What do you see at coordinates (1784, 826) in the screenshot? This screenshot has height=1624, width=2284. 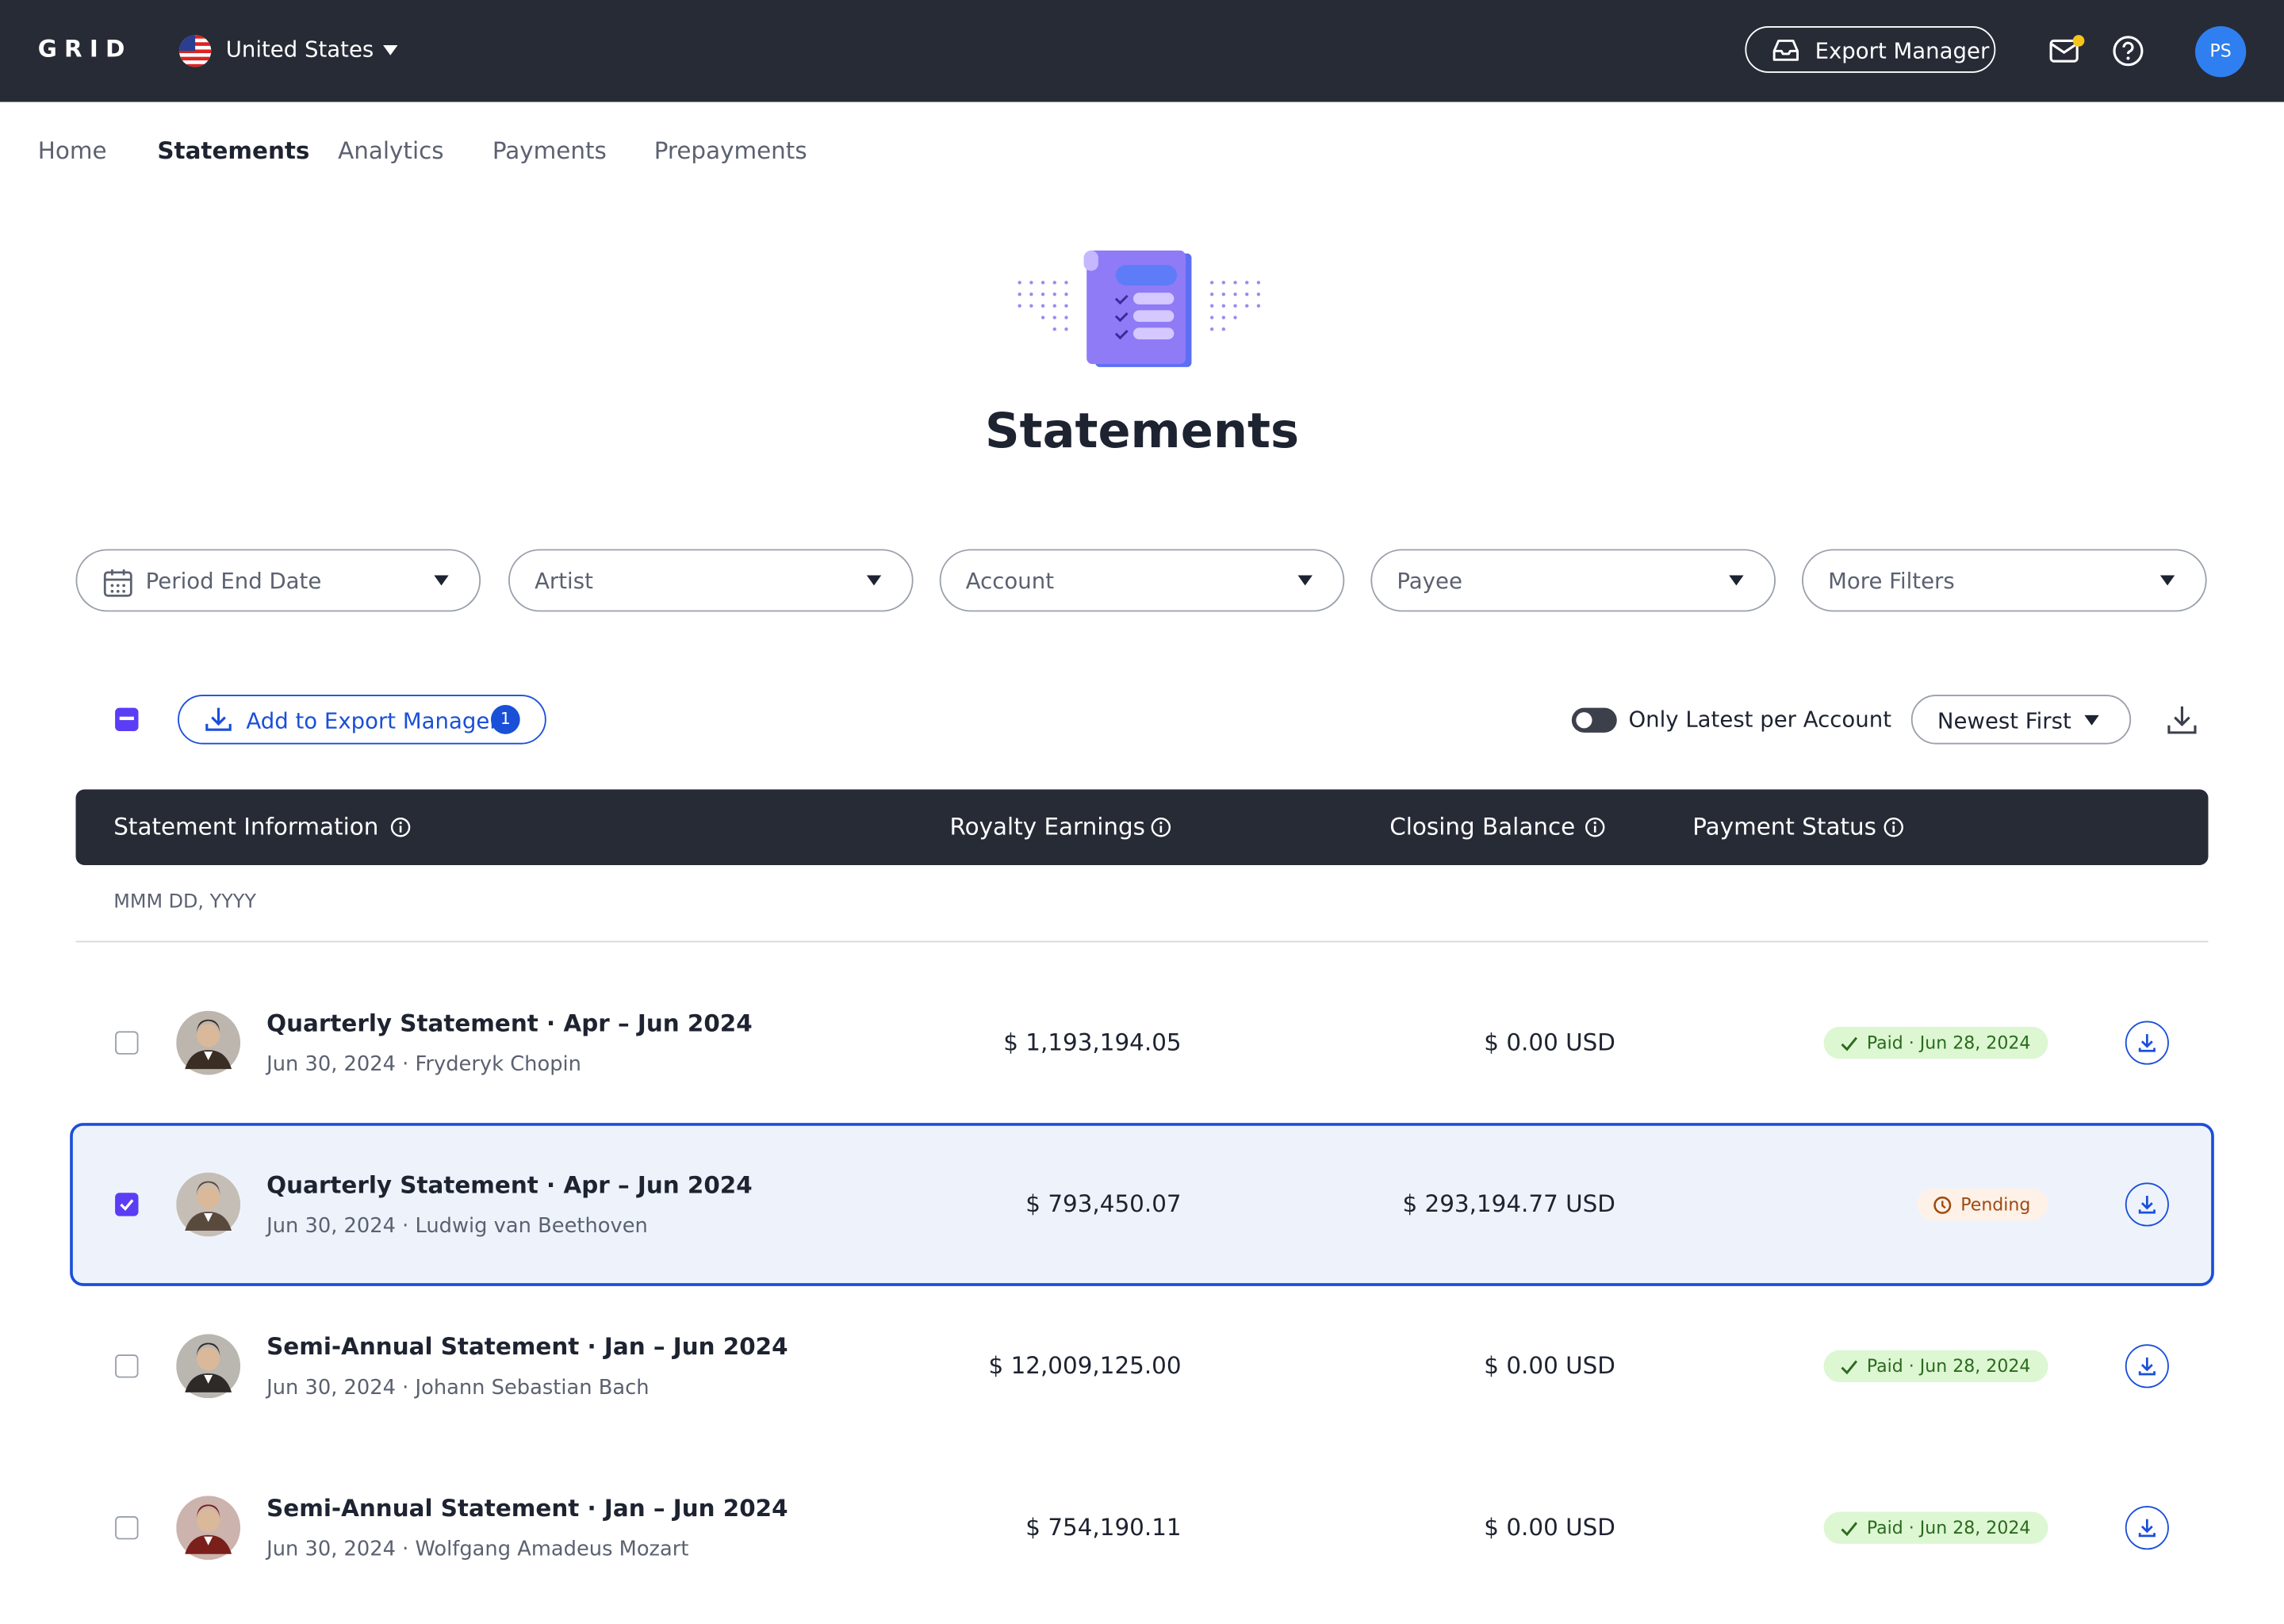 I see `column-header: Payment Status` at bounding box center [1784, 826].